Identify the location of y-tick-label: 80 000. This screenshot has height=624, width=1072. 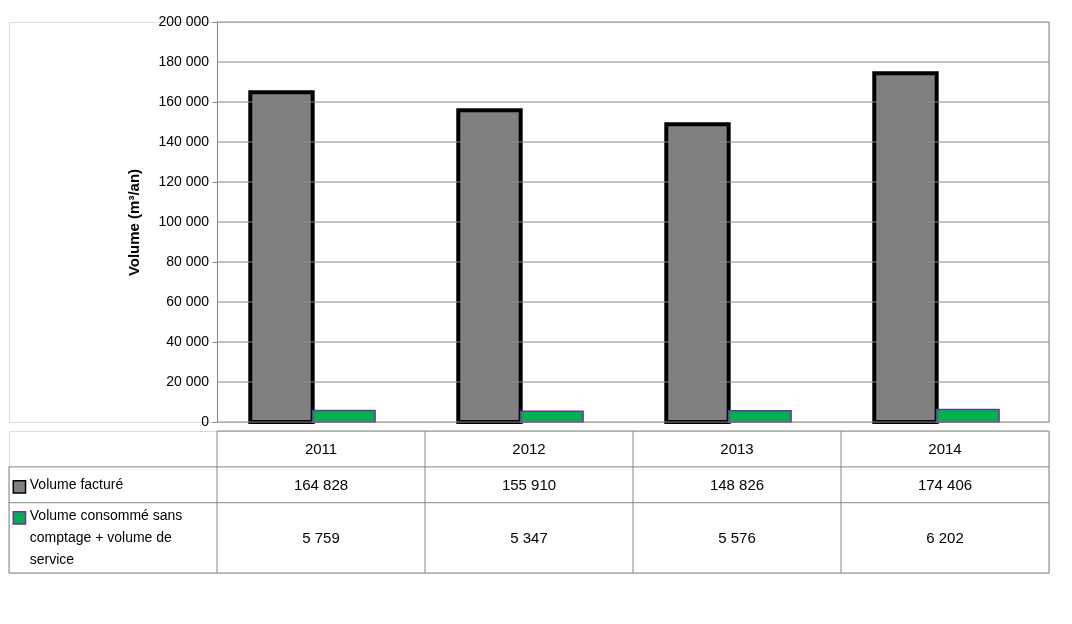
(188, 261).